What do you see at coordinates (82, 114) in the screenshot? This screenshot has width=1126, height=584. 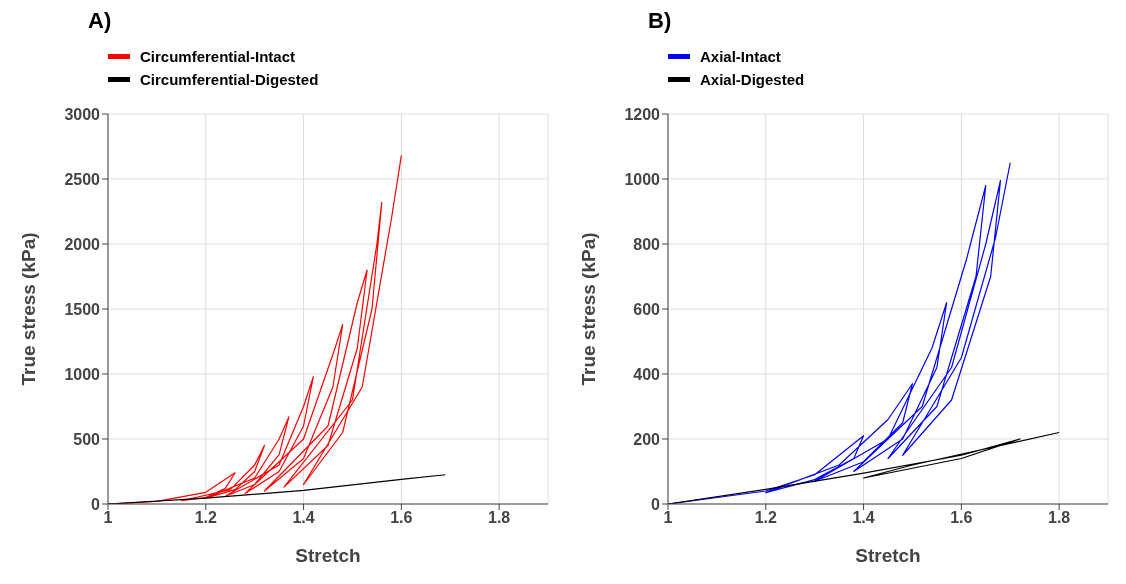 I see `y-tick-label: 3000` at bounding box center [82, 114].